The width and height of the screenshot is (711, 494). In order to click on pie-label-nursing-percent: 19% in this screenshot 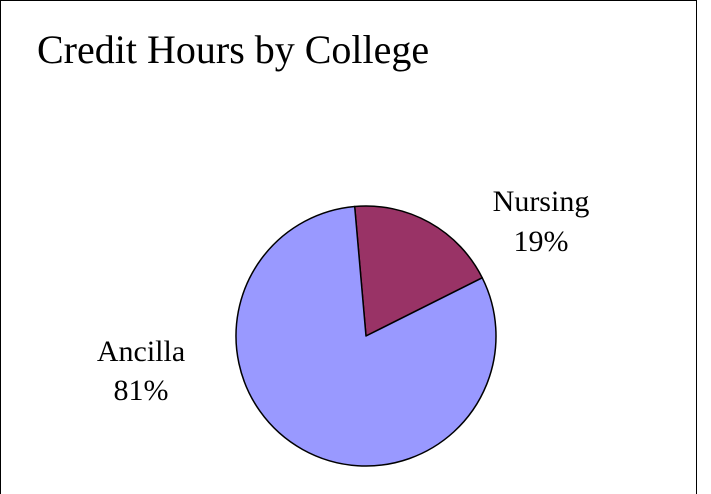, I will do `click(541, 241)`.